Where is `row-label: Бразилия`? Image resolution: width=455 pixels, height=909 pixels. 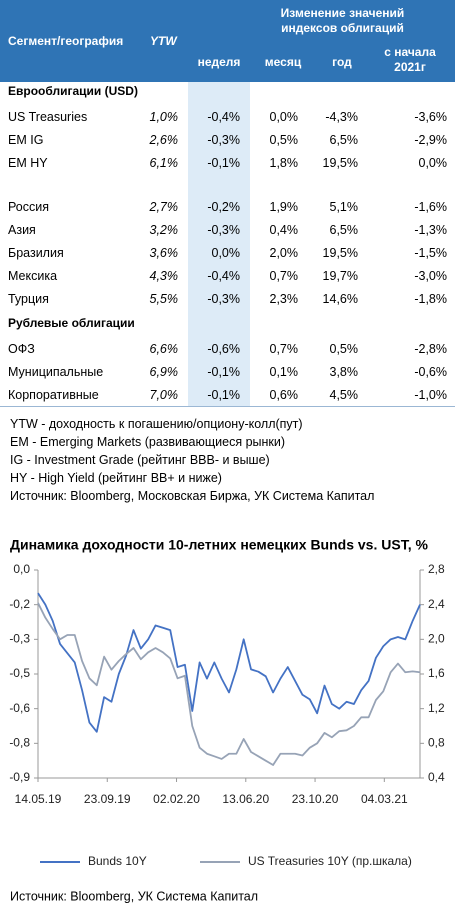 row-label: Бразилия is located at coordinates (36, 253).